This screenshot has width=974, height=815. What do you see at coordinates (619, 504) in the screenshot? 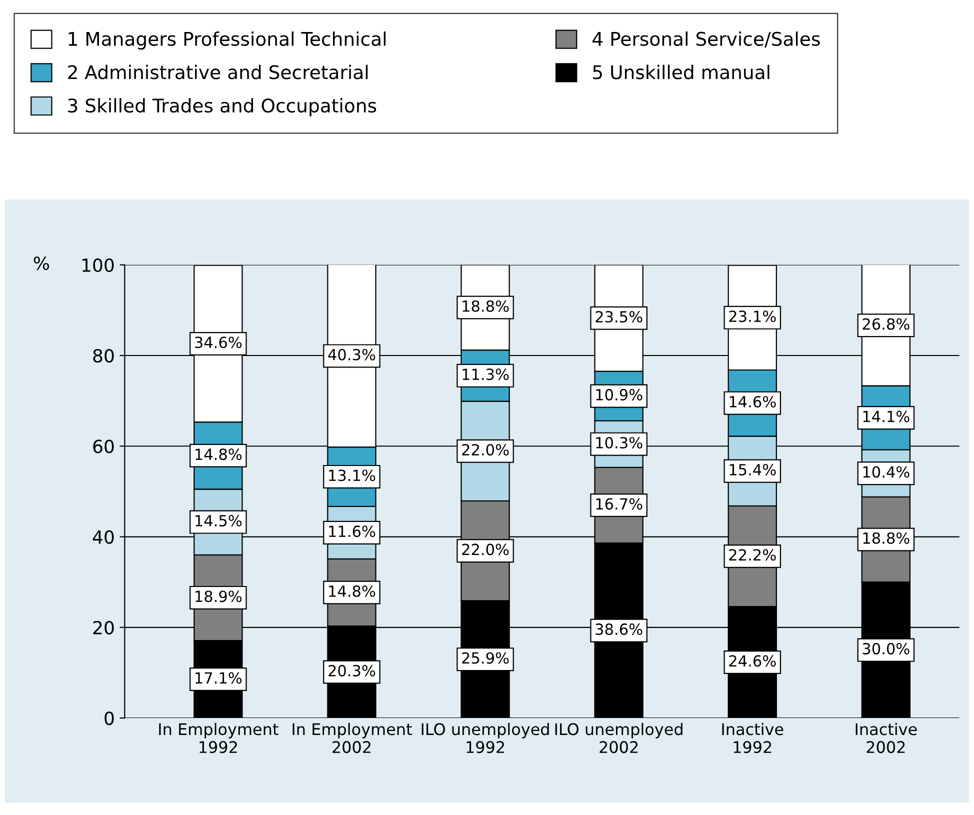
I see `data-label: 16.7%` at bounding box center [619, 504].